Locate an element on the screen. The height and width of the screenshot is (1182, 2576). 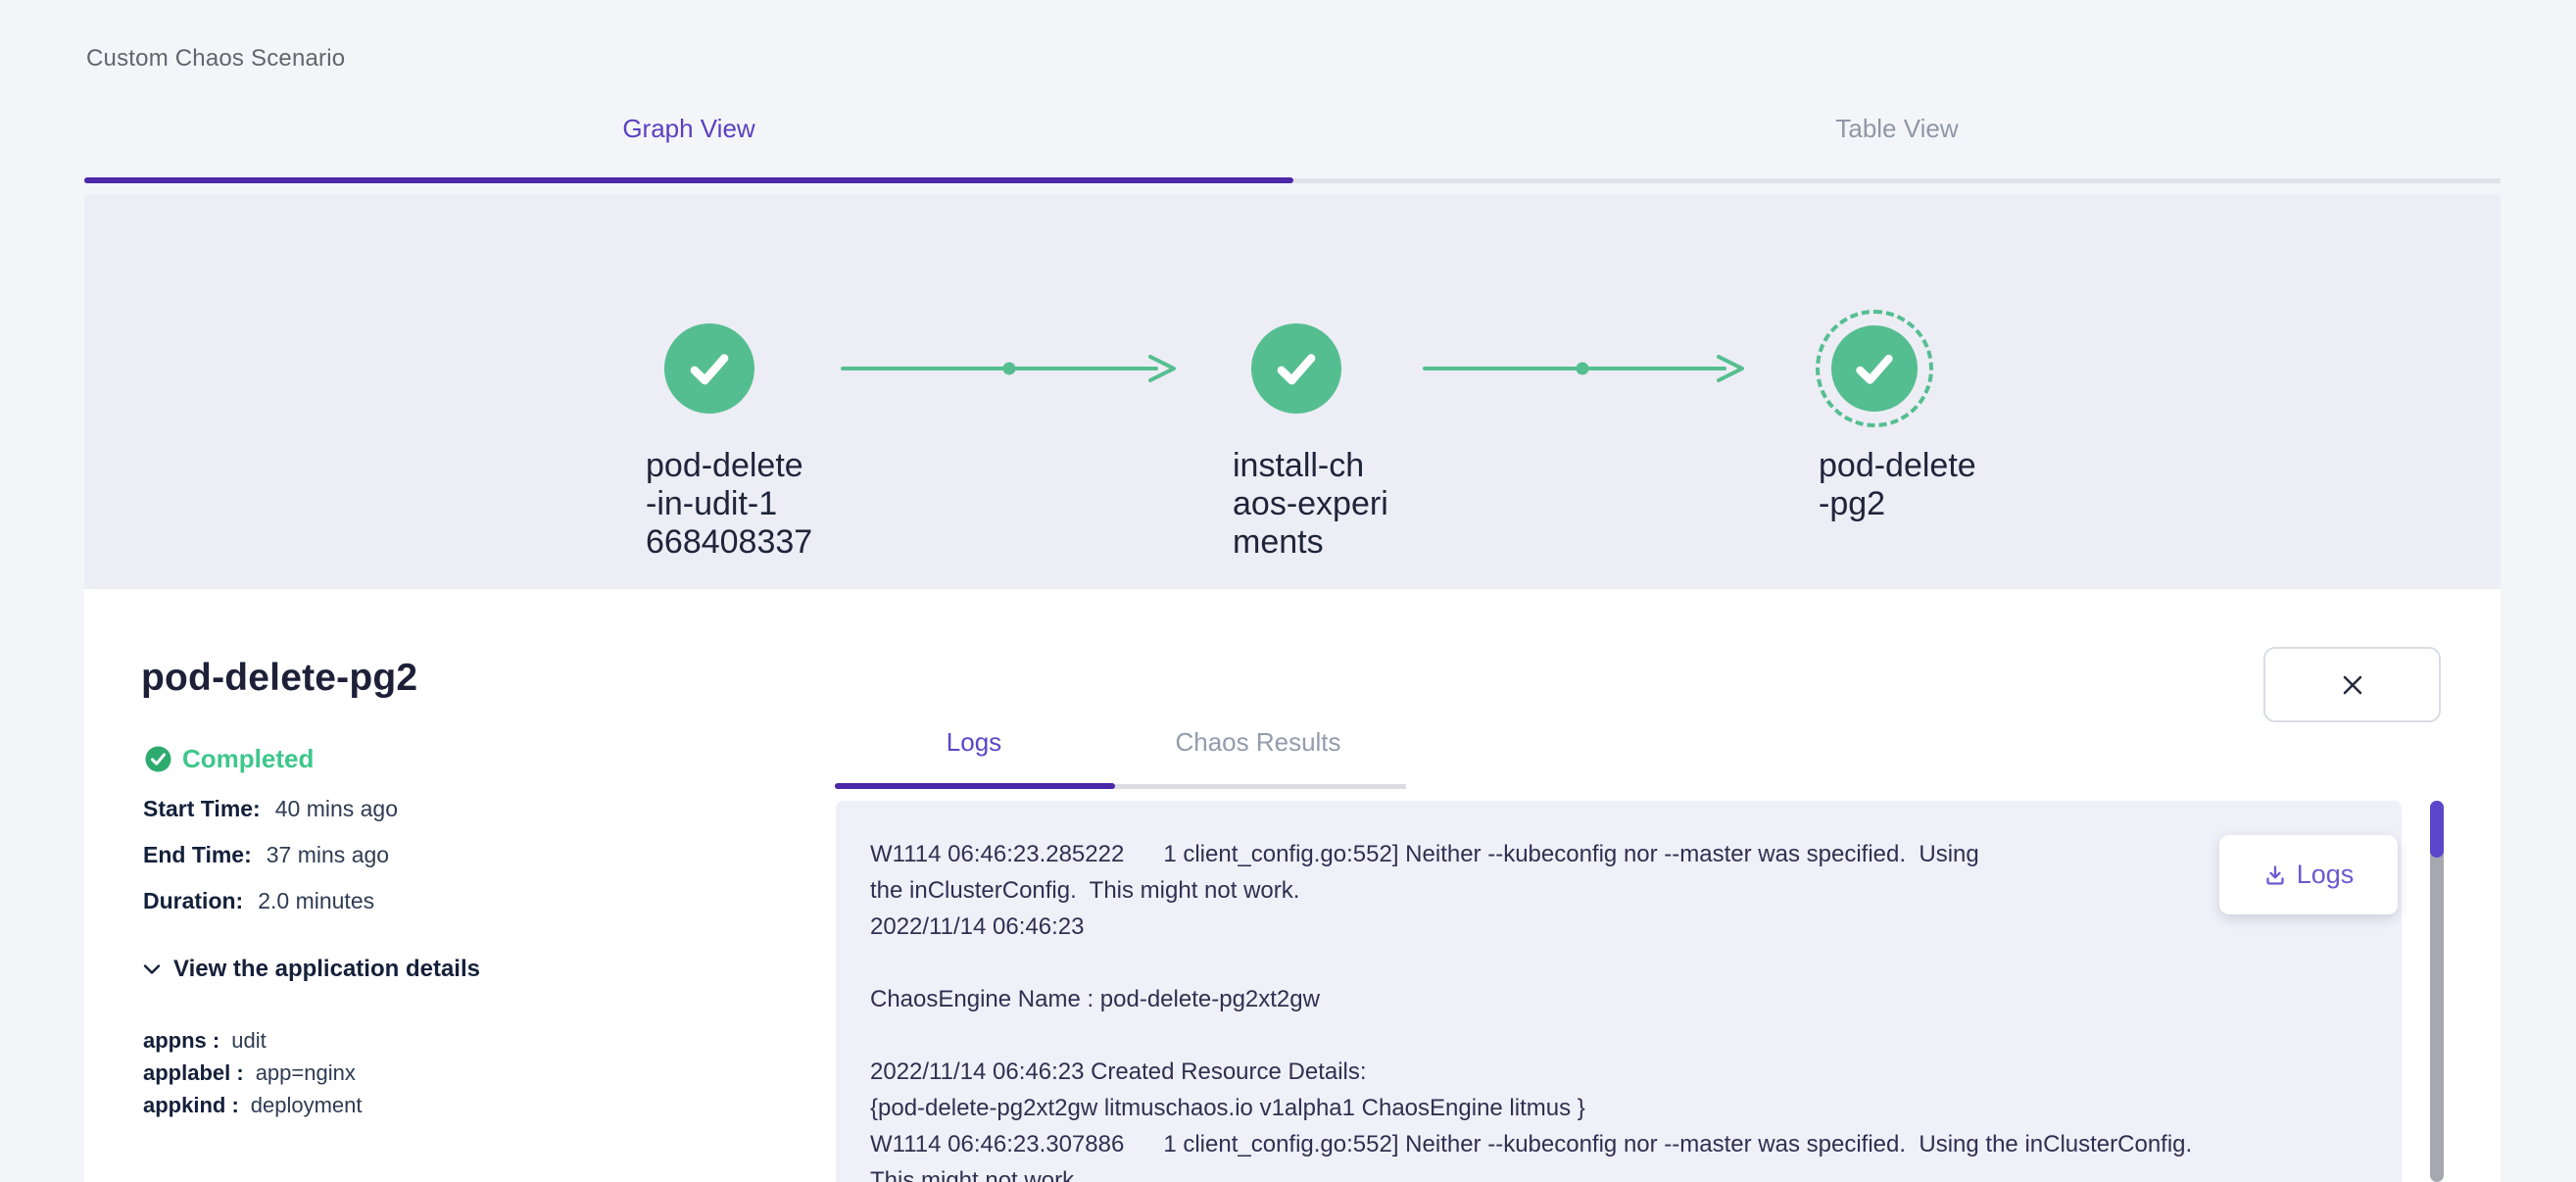
status-badge: Completed is located at coordinates (229, 759).